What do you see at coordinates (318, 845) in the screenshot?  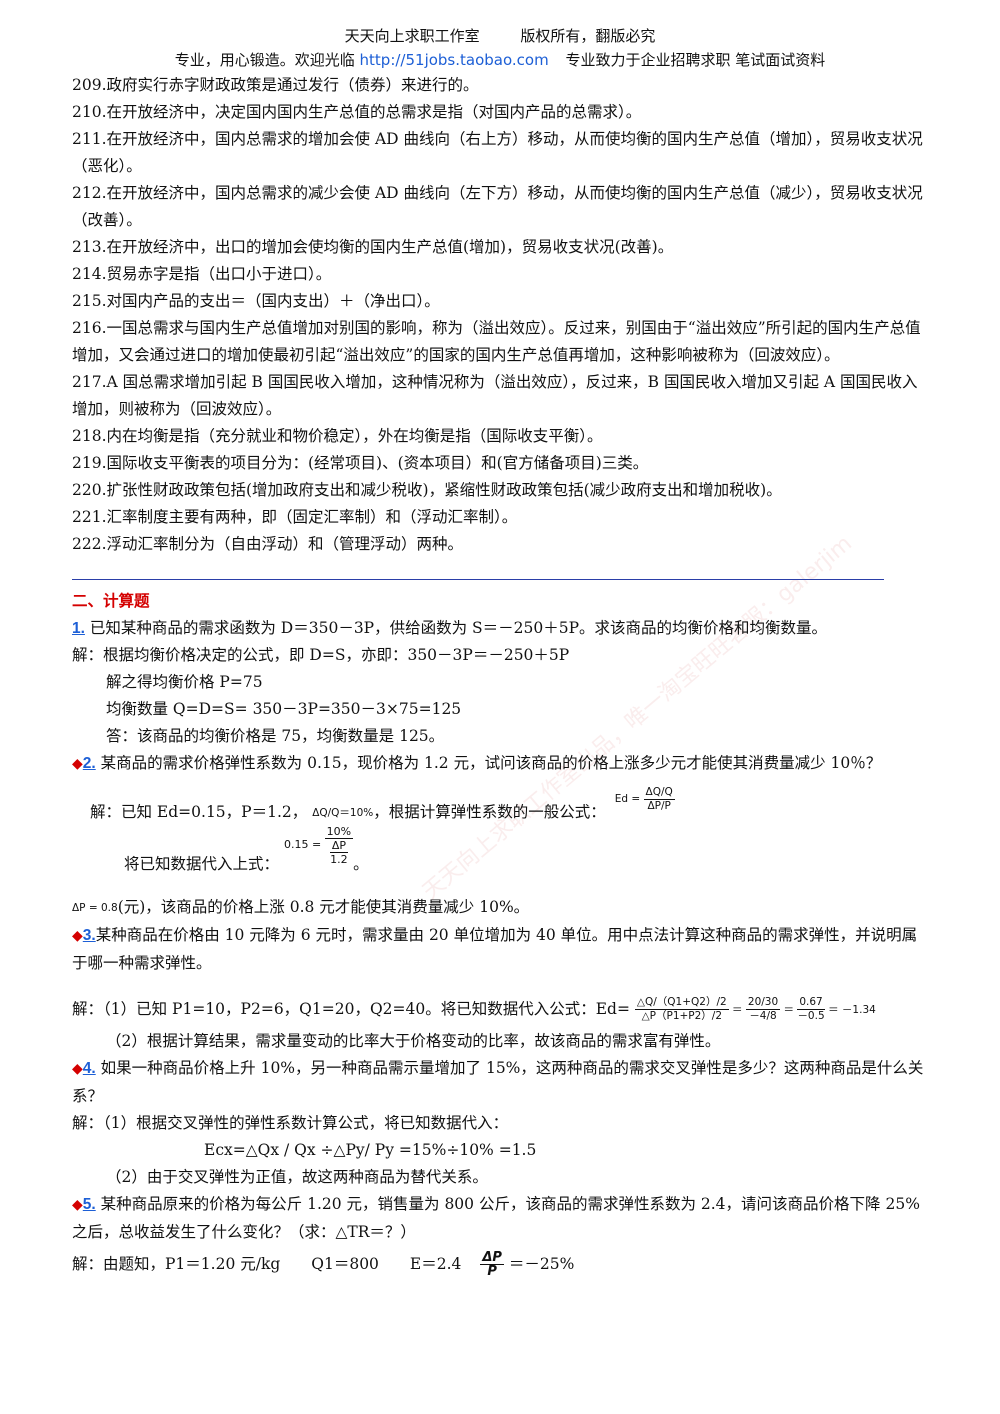 I see `q2-substituted-formula: 0.15 = 10% ΔP 1.2` at bounding box center [318, 845].